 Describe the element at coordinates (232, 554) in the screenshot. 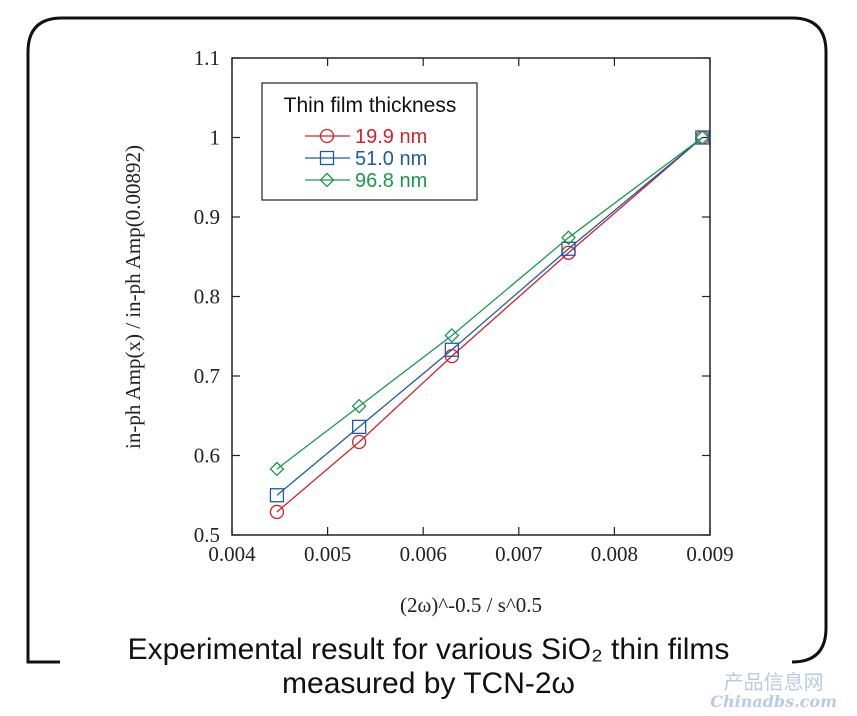

I see `x-tick-label: 0.004` at that location.